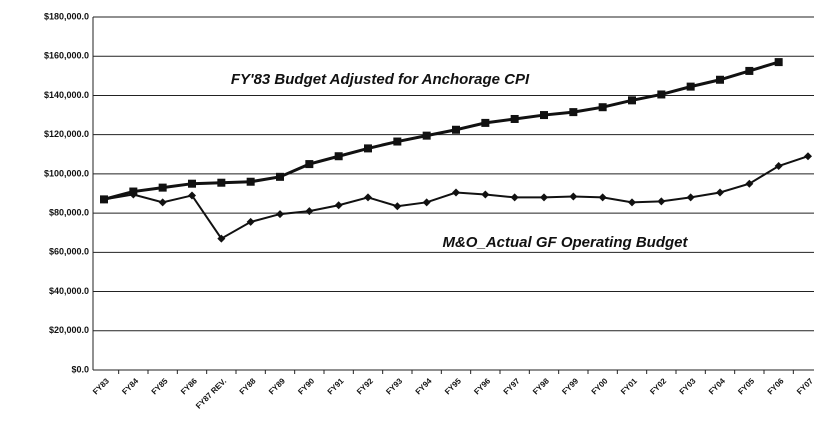 The height and width of the screenshot is (427, 814). What do you see at coordinates (424, 386) in the screenshot?
I see `x-tick-label: FY94` at bounding box center [424, 386].